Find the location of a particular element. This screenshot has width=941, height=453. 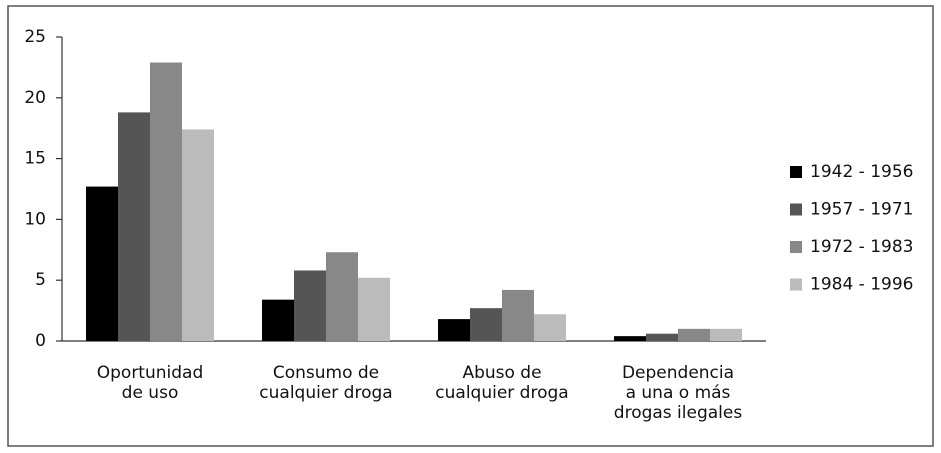

x-tick-label: Dependencia a una o más drogas ilegales is located at coordinates (678, 393).